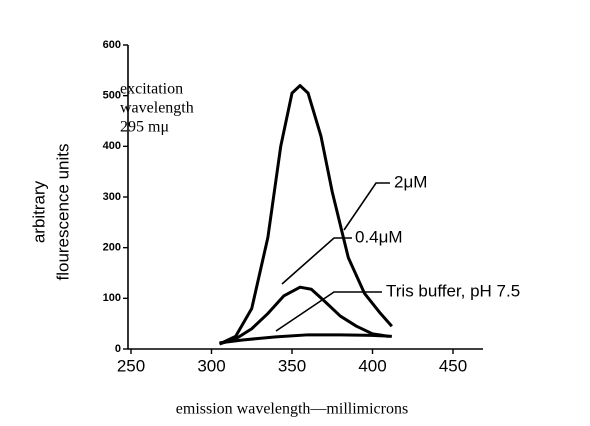  What do you see at coordinates (211, 365) in the screenshot?
I see `x-tick-label: 300` at bounding box center [211, 365].